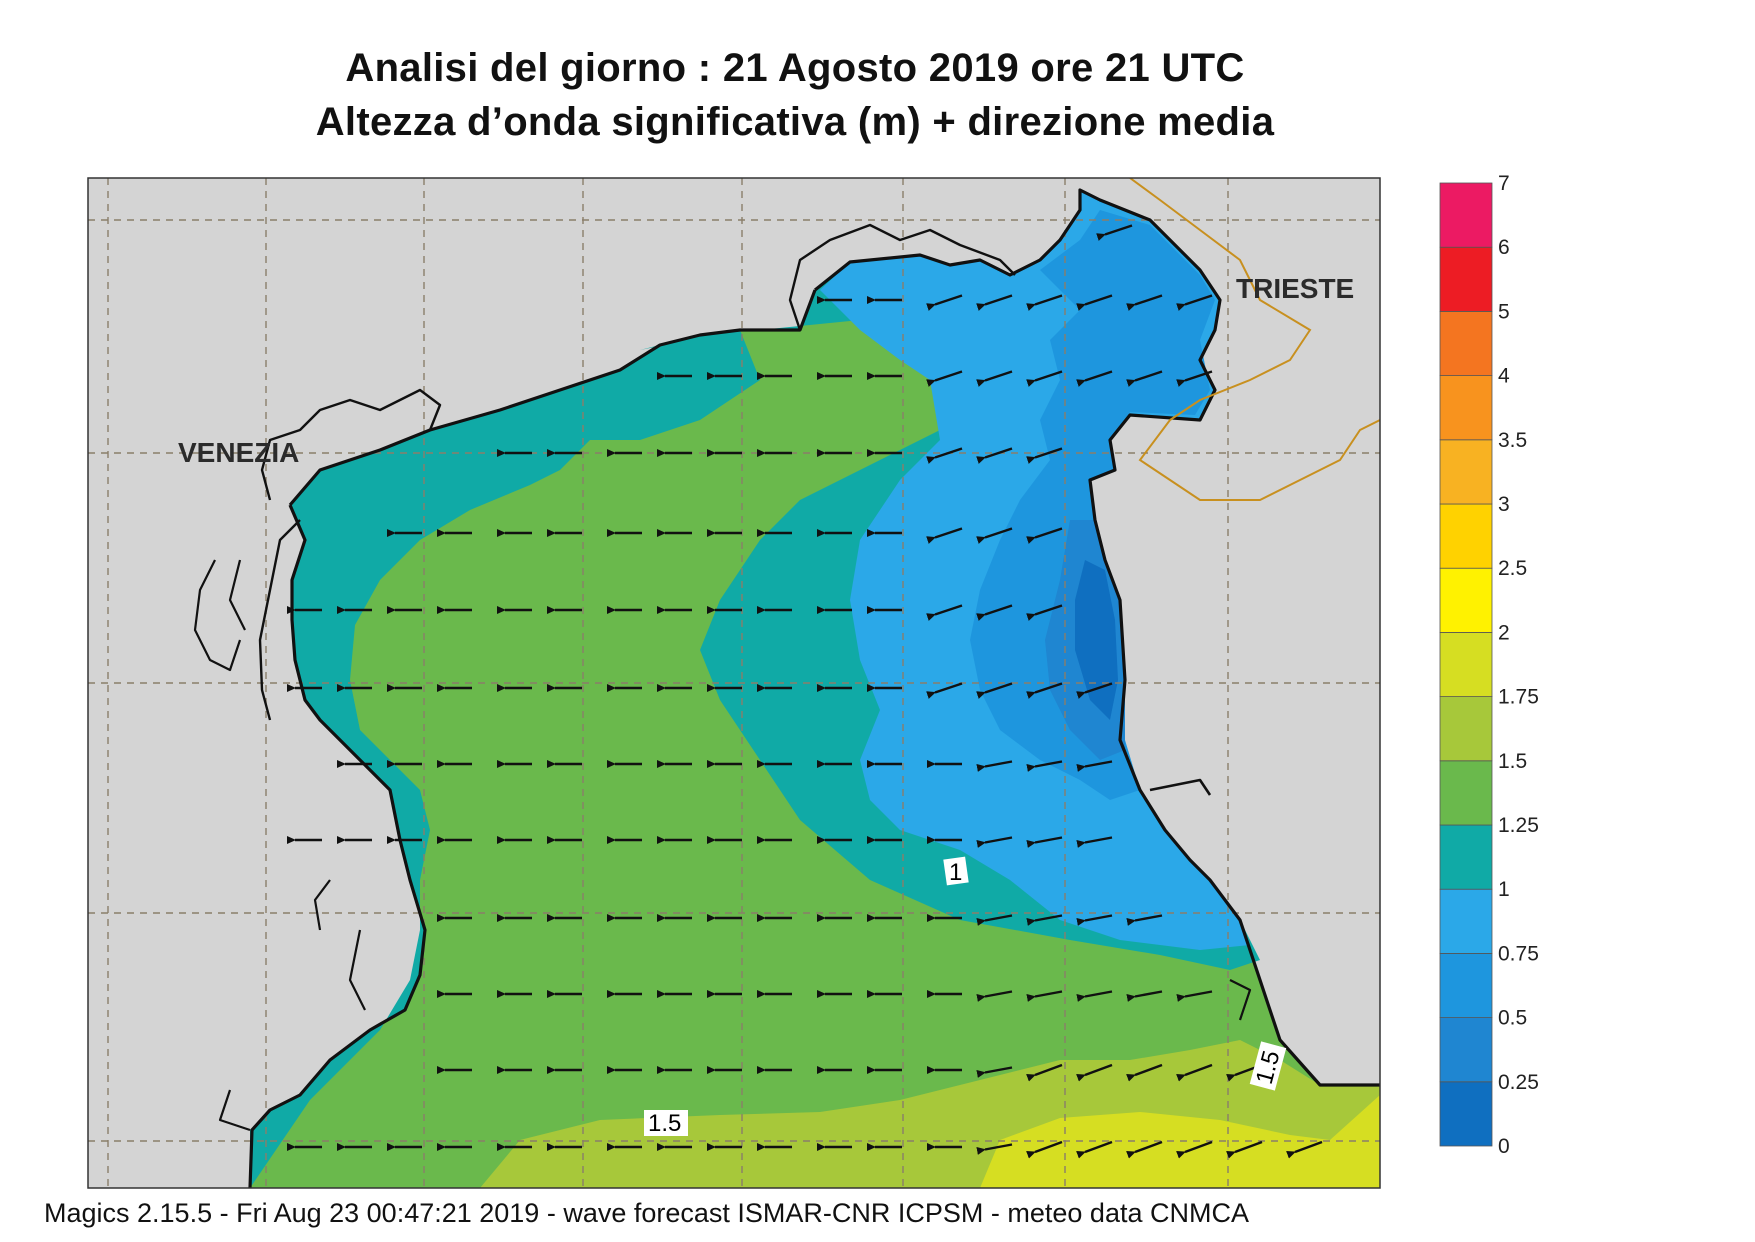 This screenshot has height=1242, width=1755. I want to click on legend-tick-label: 0.75, so click(1518, 953).